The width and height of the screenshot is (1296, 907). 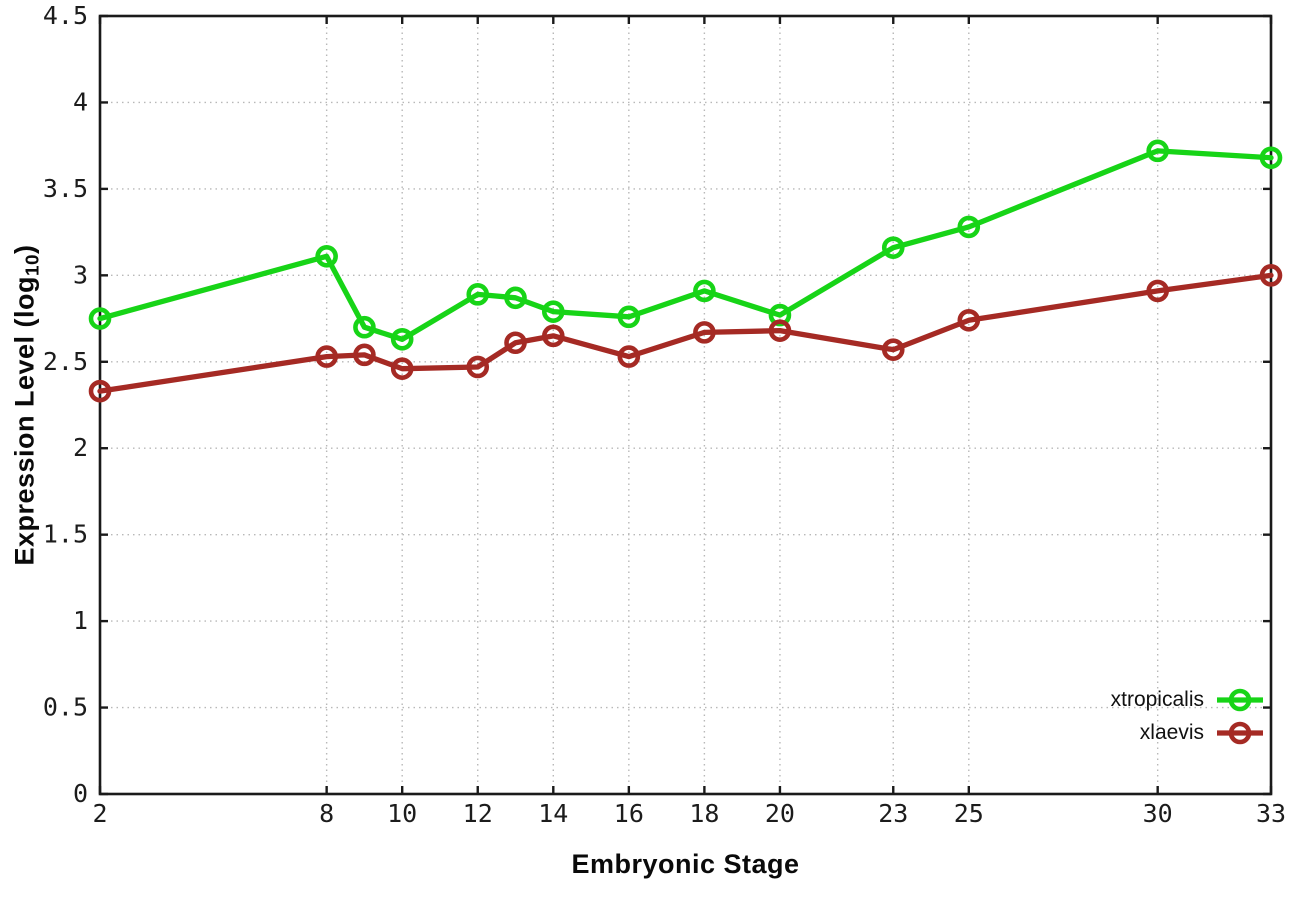 What do you see at coordinates (99, 813) in the screenshot?
I see `x-tick-label: 2` at bounding box center [99, 813].